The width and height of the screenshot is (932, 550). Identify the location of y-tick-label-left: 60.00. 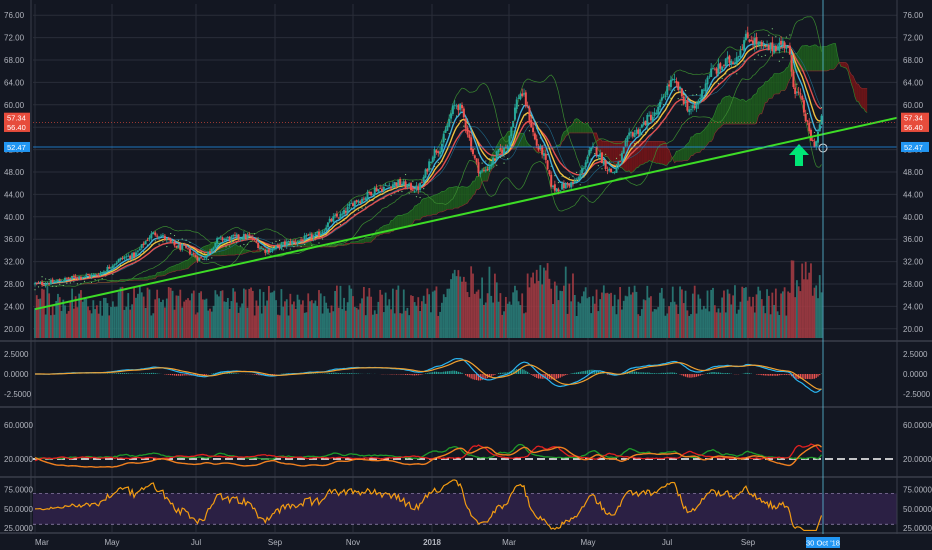
(14, 105).